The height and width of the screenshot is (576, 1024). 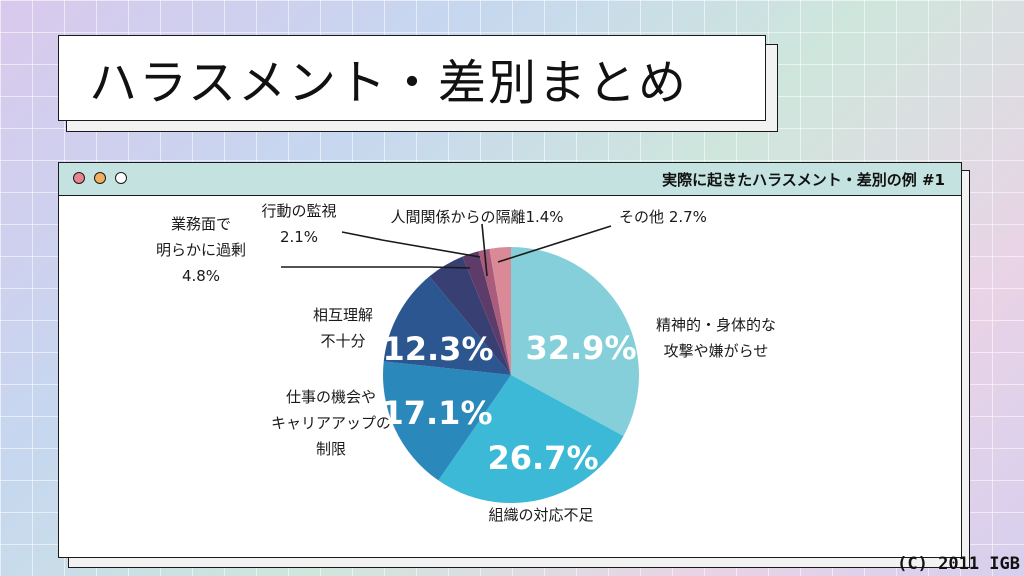 I want to click on slice-label: 業務面で明らかに過剰 4.8%, so click(x=201, y=250).